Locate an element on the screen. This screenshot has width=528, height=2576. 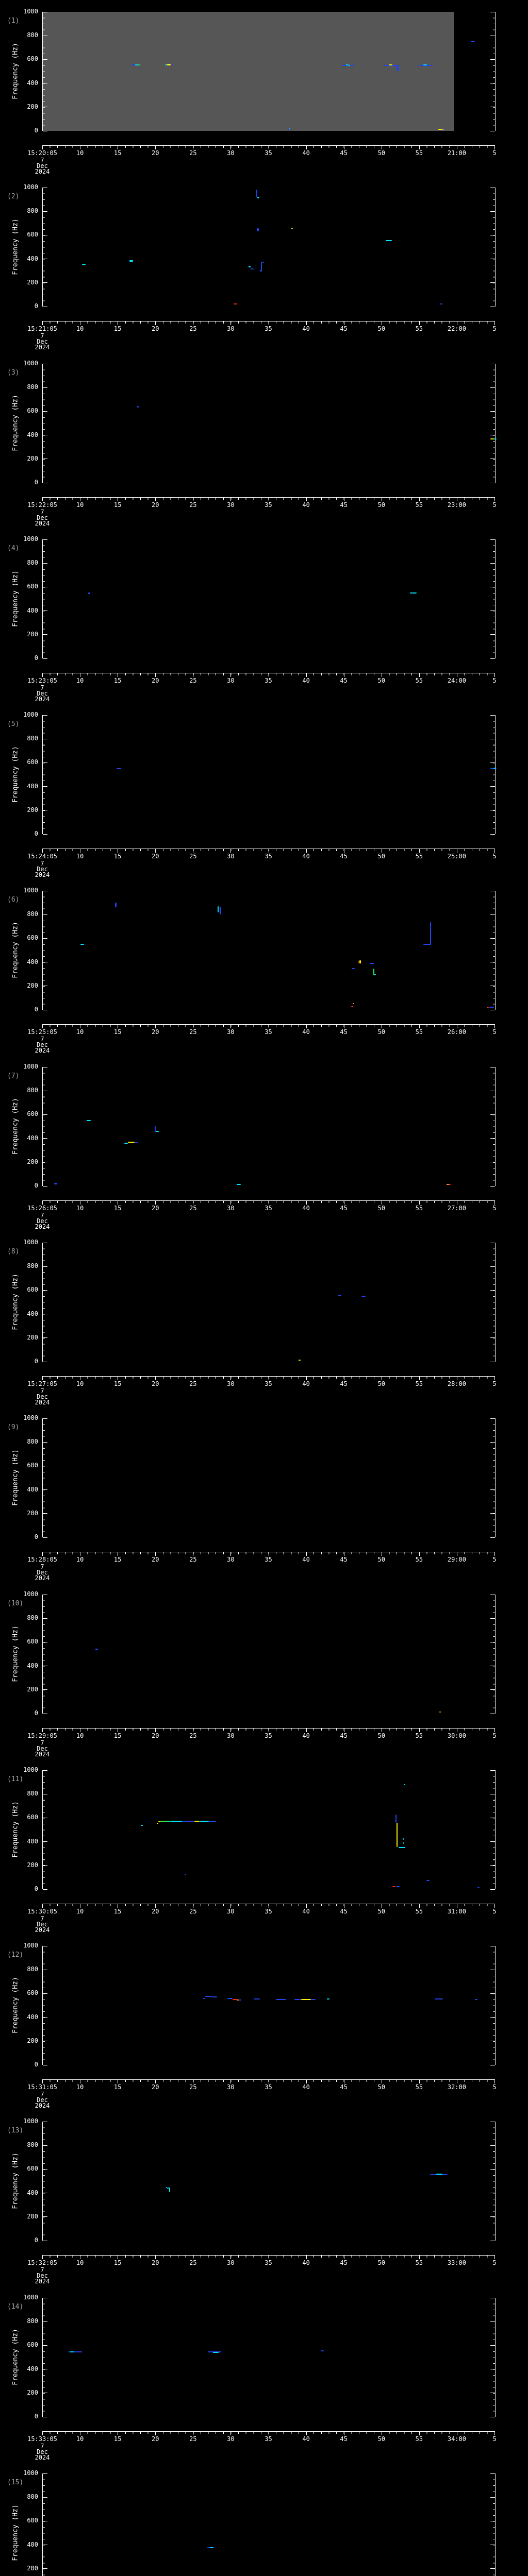
x-tick-label: 25 is located at coordinates (193, 153).